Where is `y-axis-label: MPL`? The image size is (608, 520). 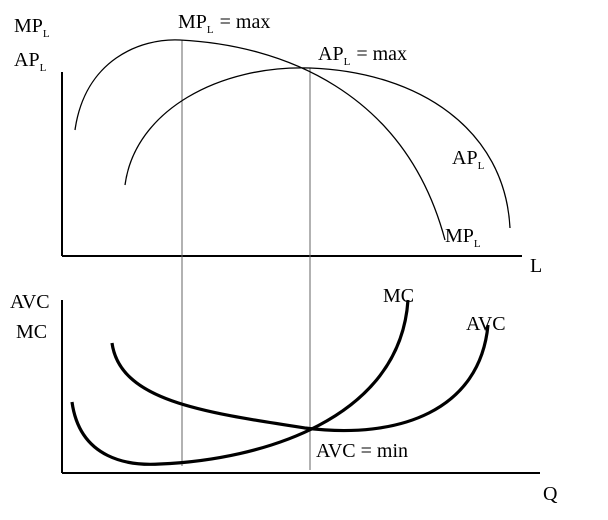 y-axis-label: MPL is located at coordinates (32, 27).